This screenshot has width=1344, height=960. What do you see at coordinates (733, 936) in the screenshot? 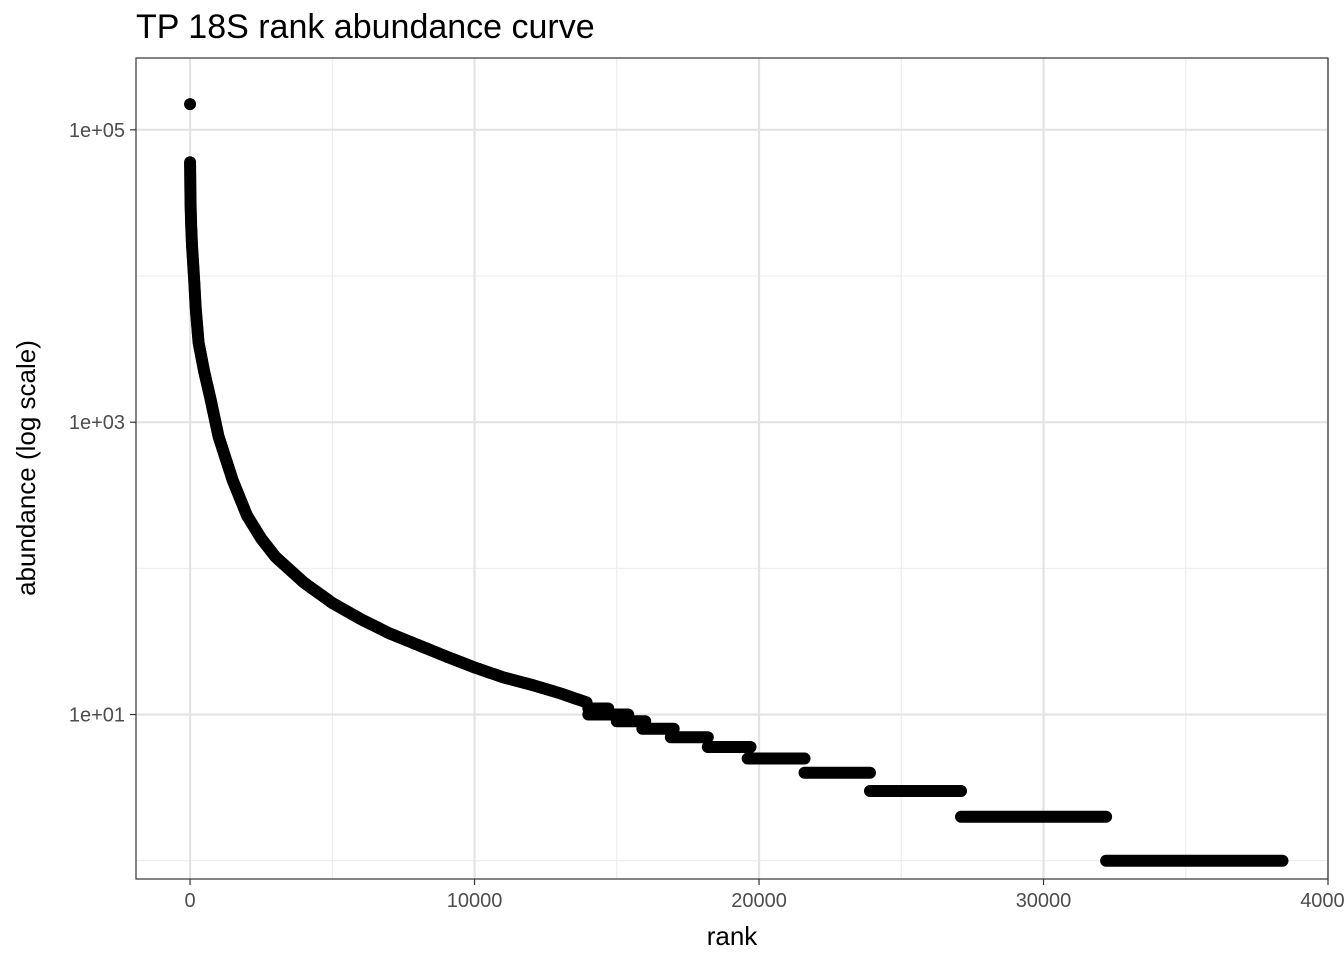
I see `x-axis-title: rank` at bounding box center [733, 936].